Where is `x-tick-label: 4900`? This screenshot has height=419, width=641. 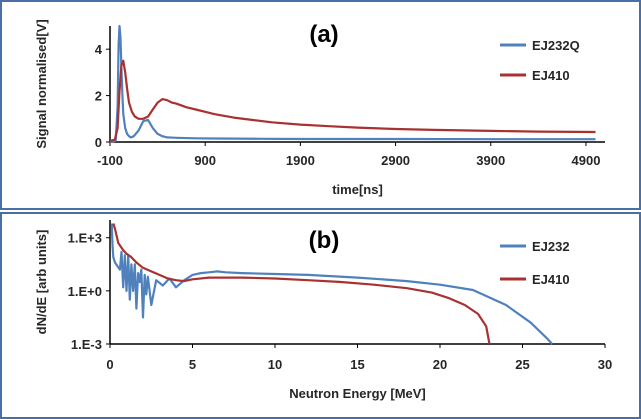
x-tick-label: 4900 is located at coordinates (586, 160).